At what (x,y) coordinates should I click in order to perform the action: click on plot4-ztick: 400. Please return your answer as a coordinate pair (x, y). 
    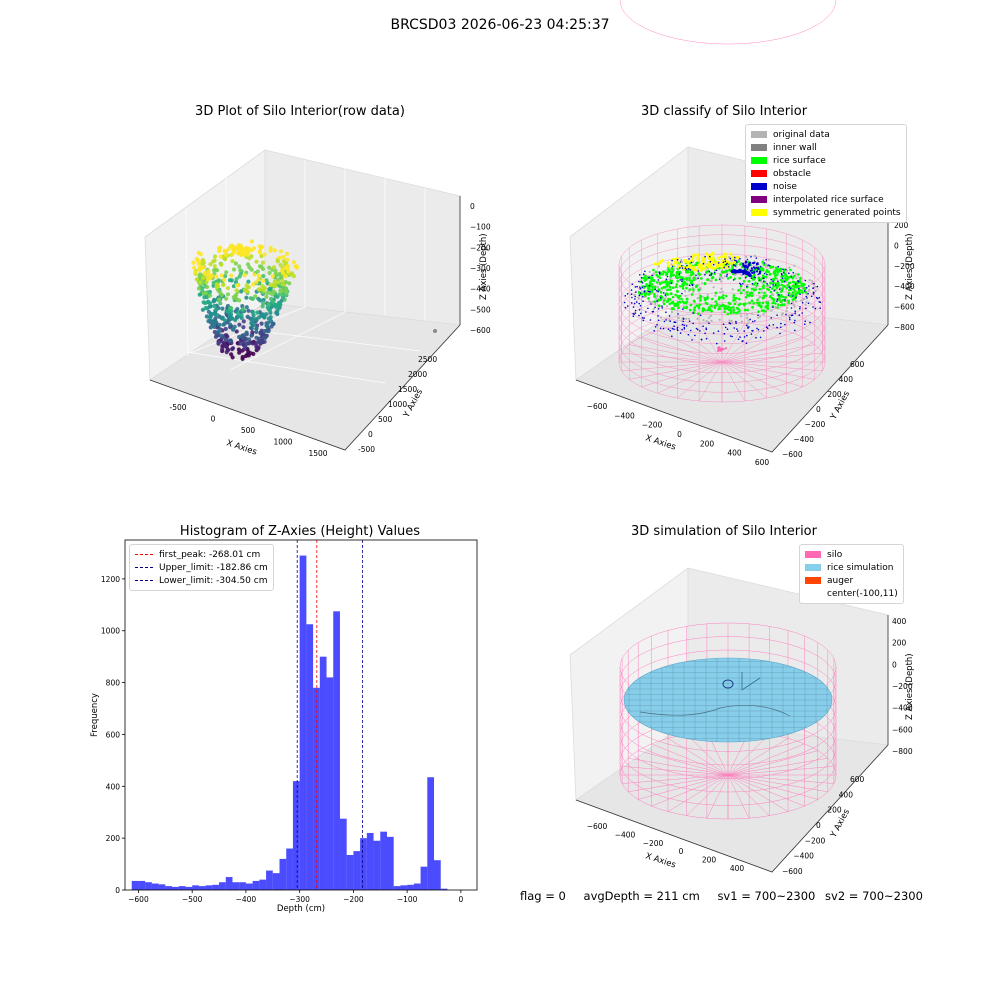
    Looking at the image, I should click on (899, 621).